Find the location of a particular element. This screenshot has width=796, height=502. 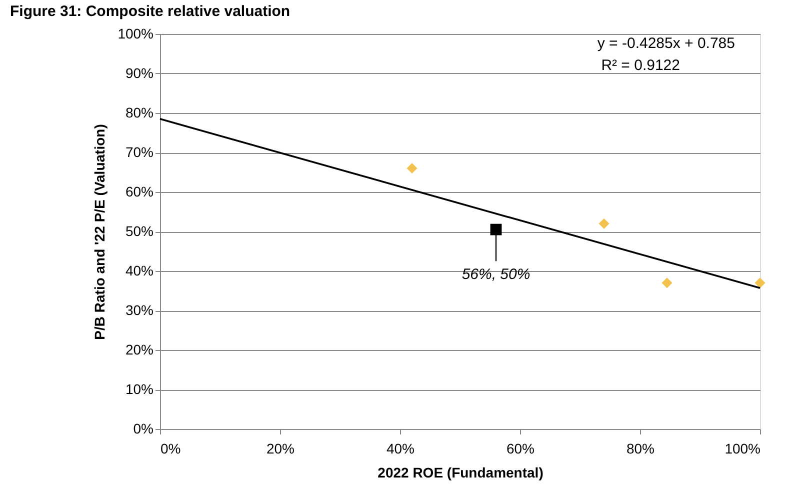

x-tick-label: 0% is located at coordinates (170, 448).